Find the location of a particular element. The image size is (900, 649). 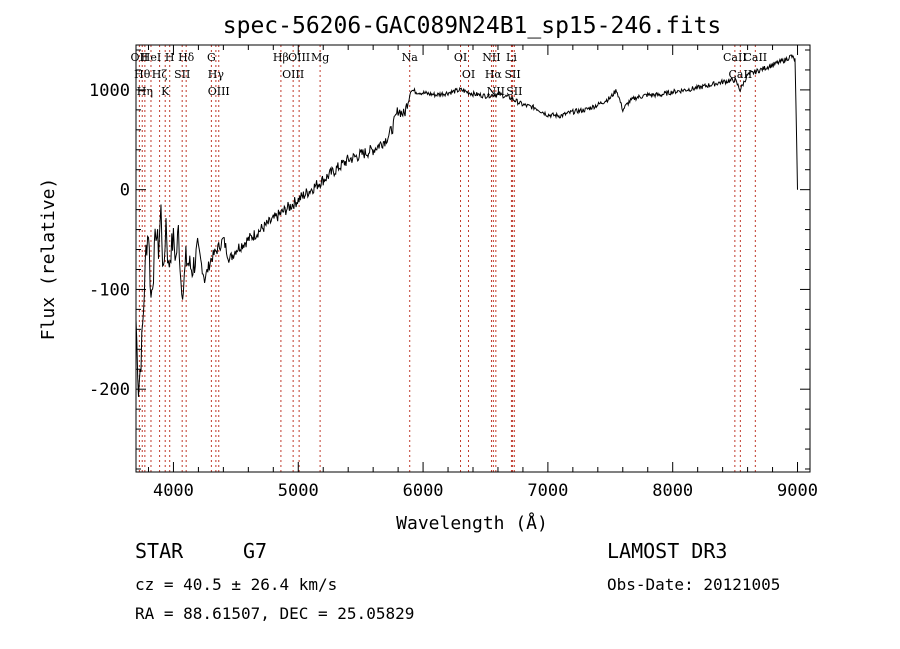

spectral-line-label: Mg is located at coordinates (320, 57).